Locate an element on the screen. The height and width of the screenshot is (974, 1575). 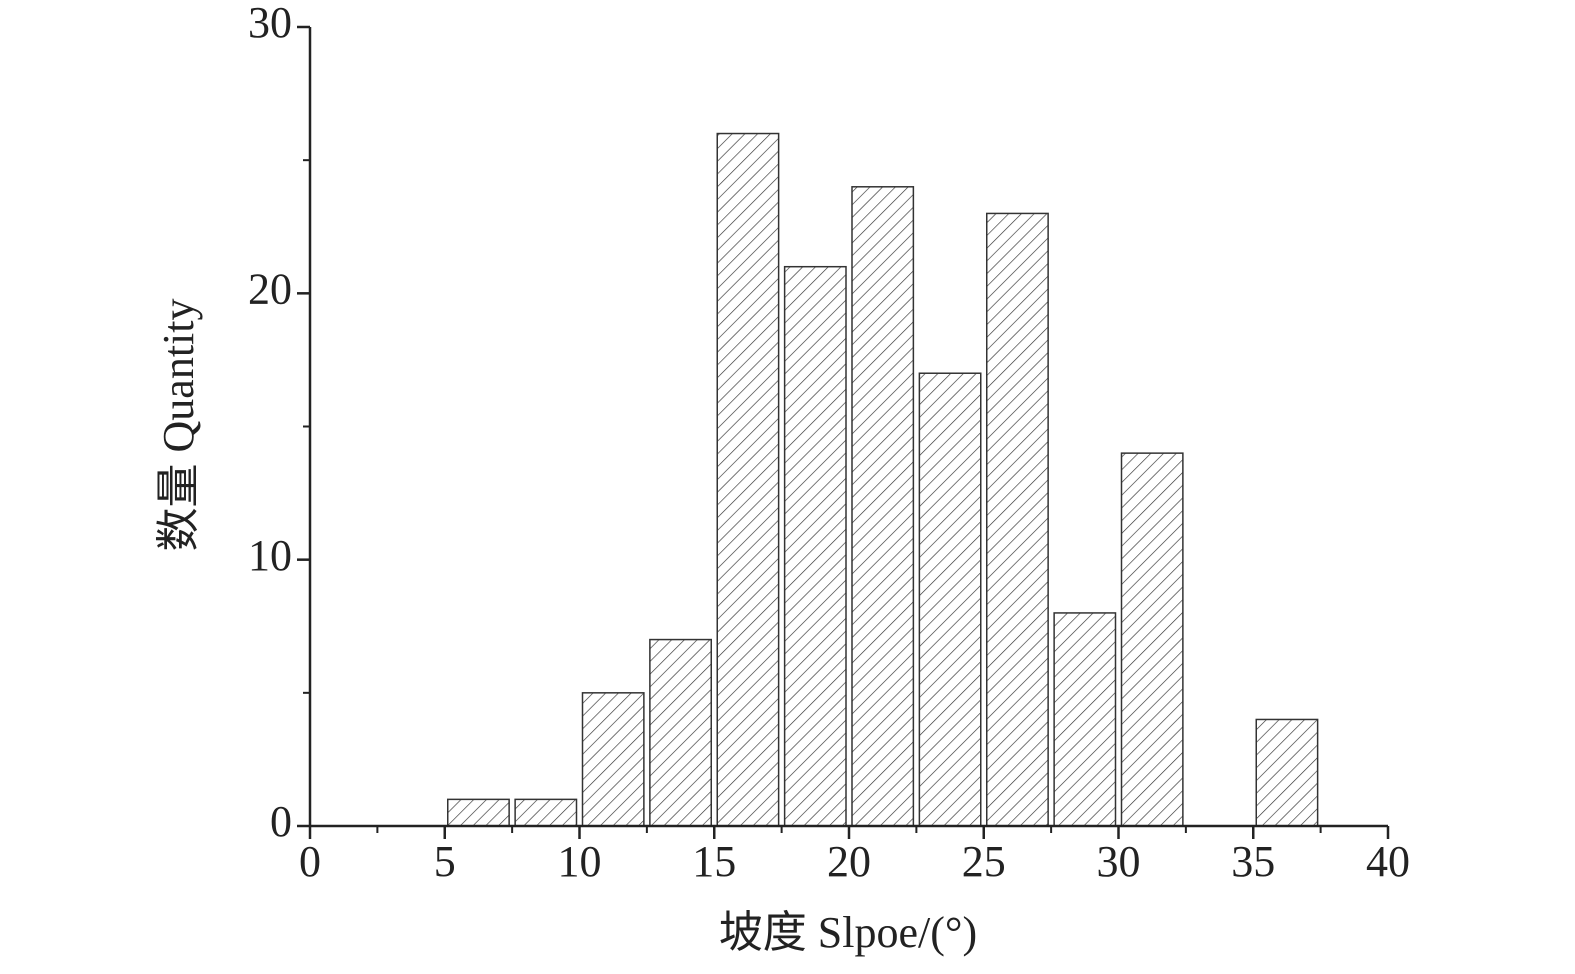
y-tick-label: 30 is located at coordinates (270, 23).